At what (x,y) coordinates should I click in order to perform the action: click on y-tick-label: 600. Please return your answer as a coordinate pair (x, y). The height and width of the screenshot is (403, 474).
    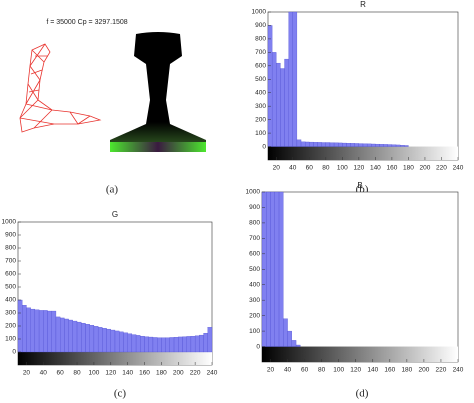
    Looking at the image, I should click on (10, 274).